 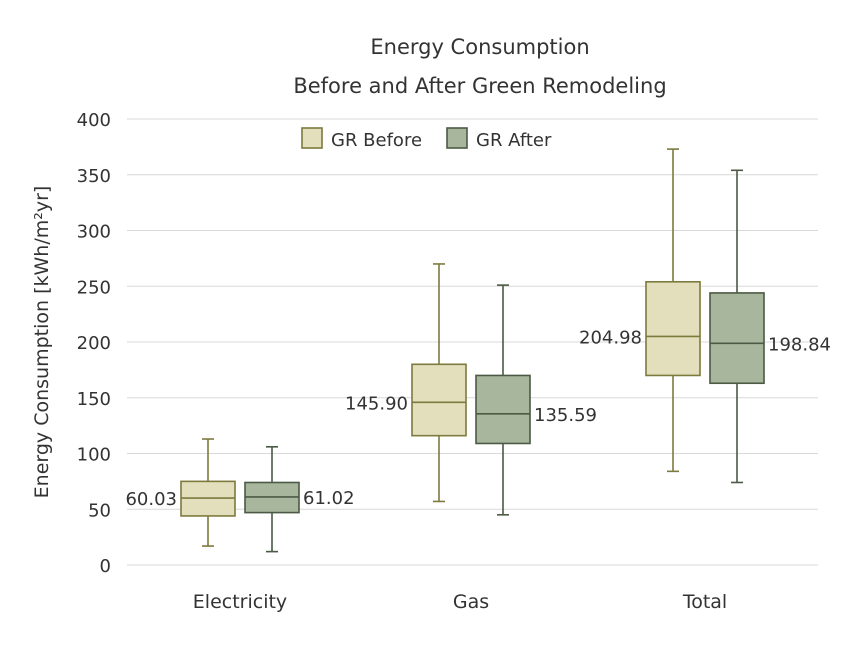 What do you see at coordinates (406, 383) in the screenshot?
I see `box-before-gas: 145.90` at bounding box center [406, 383].